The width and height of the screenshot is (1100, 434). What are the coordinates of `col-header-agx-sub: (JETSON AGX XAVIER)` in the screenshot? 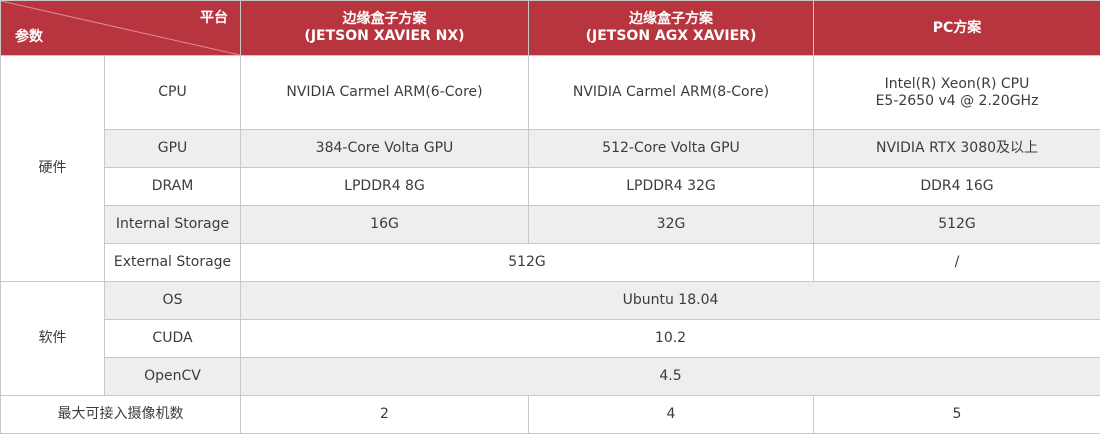 It's located at (671, 36).